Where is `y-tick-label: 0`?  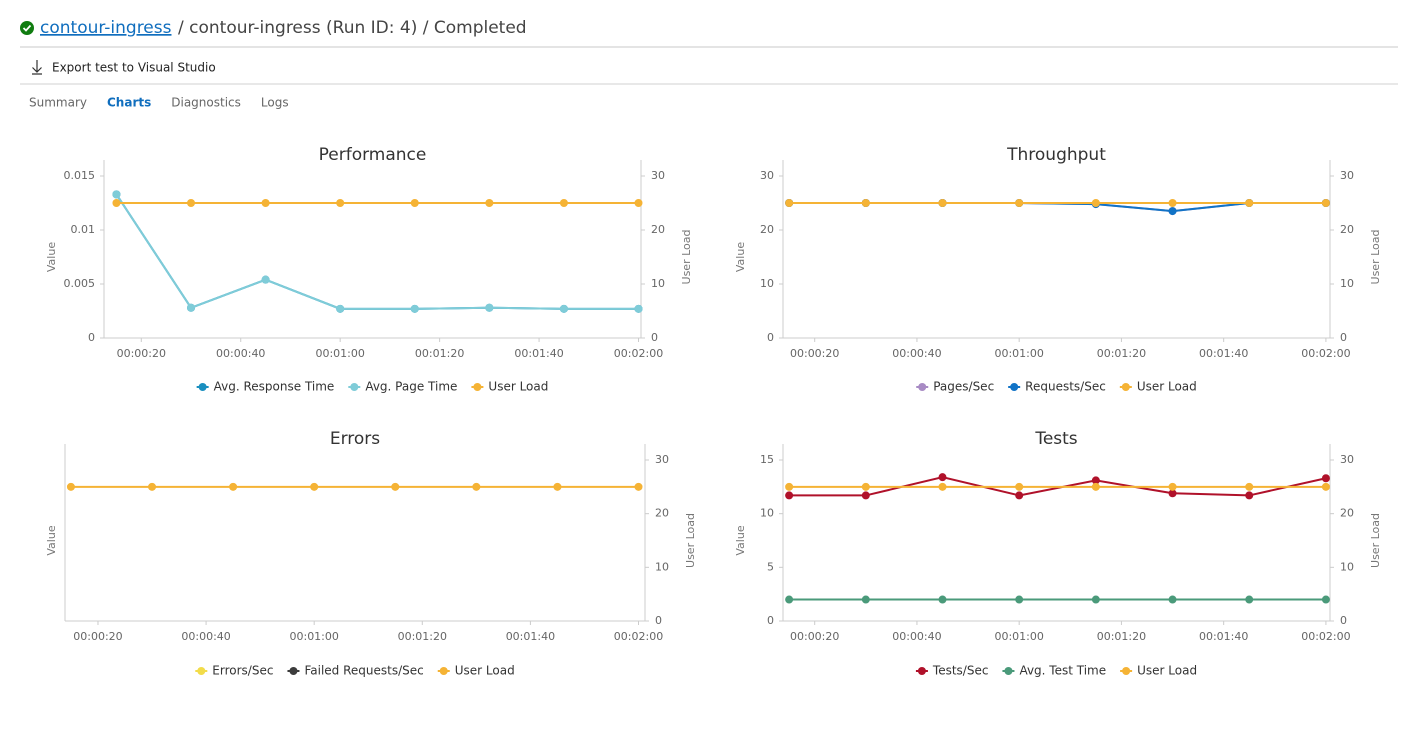
y-tick-label: 0 is located at coordinates (770, 337).